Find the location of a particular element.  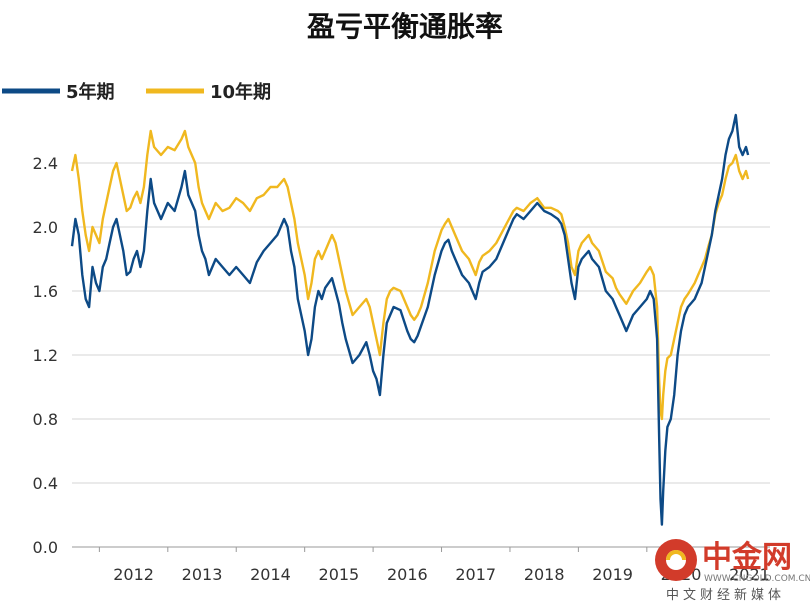

y-tick-label: 1.2 is located at coordinates (45, 355).